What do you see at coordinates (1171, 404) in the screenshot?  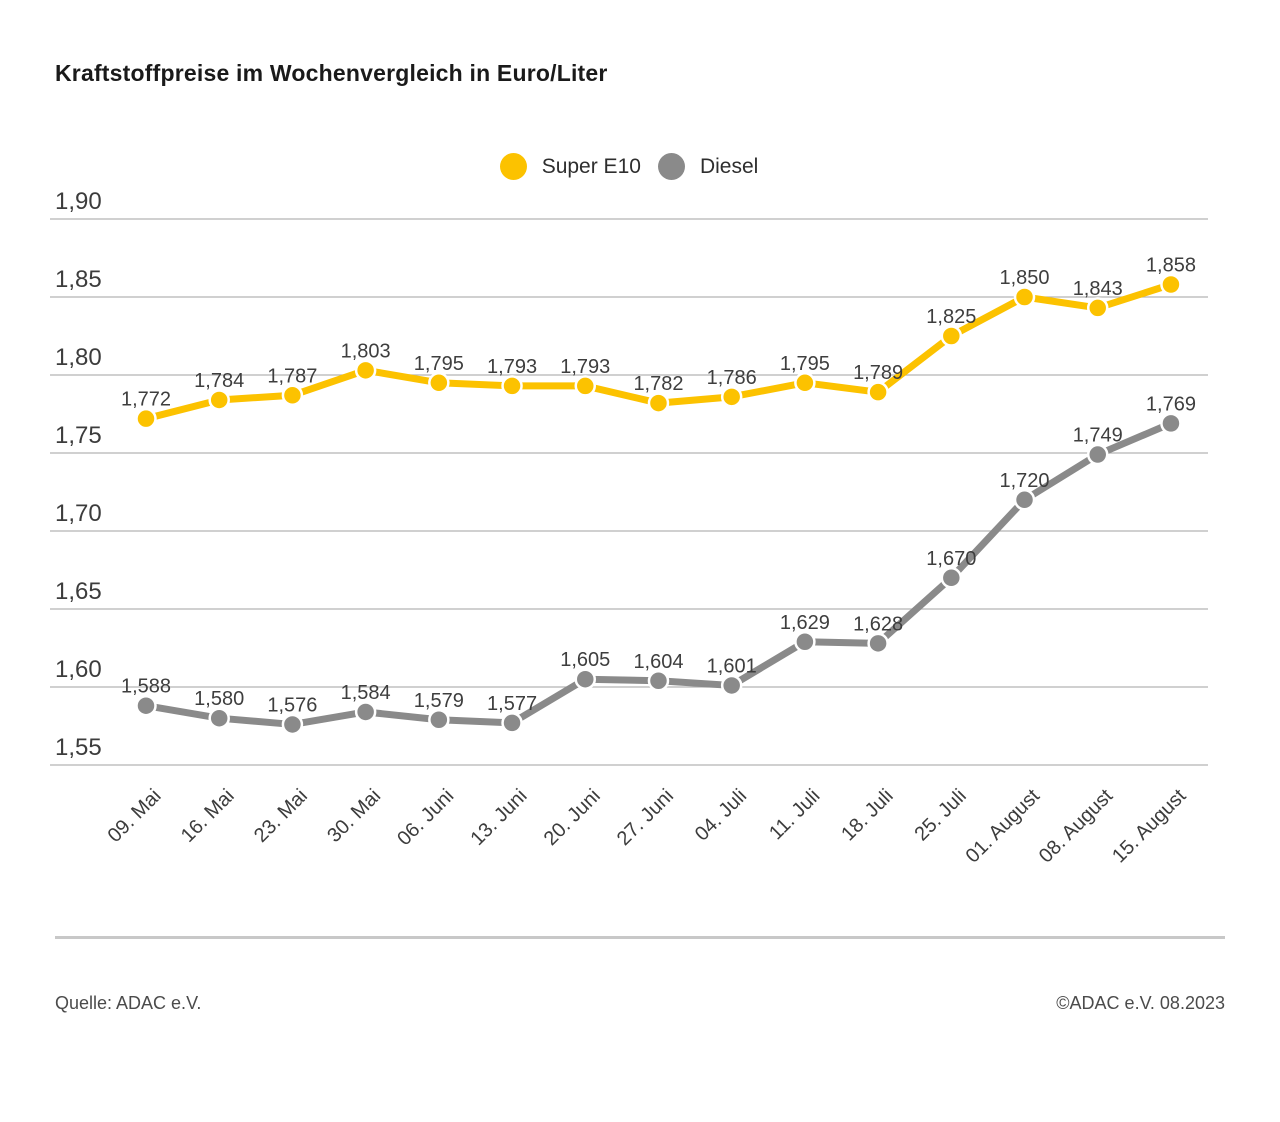 I see `data-label-diesel: 1,769` at bounding box center [1171, 404].